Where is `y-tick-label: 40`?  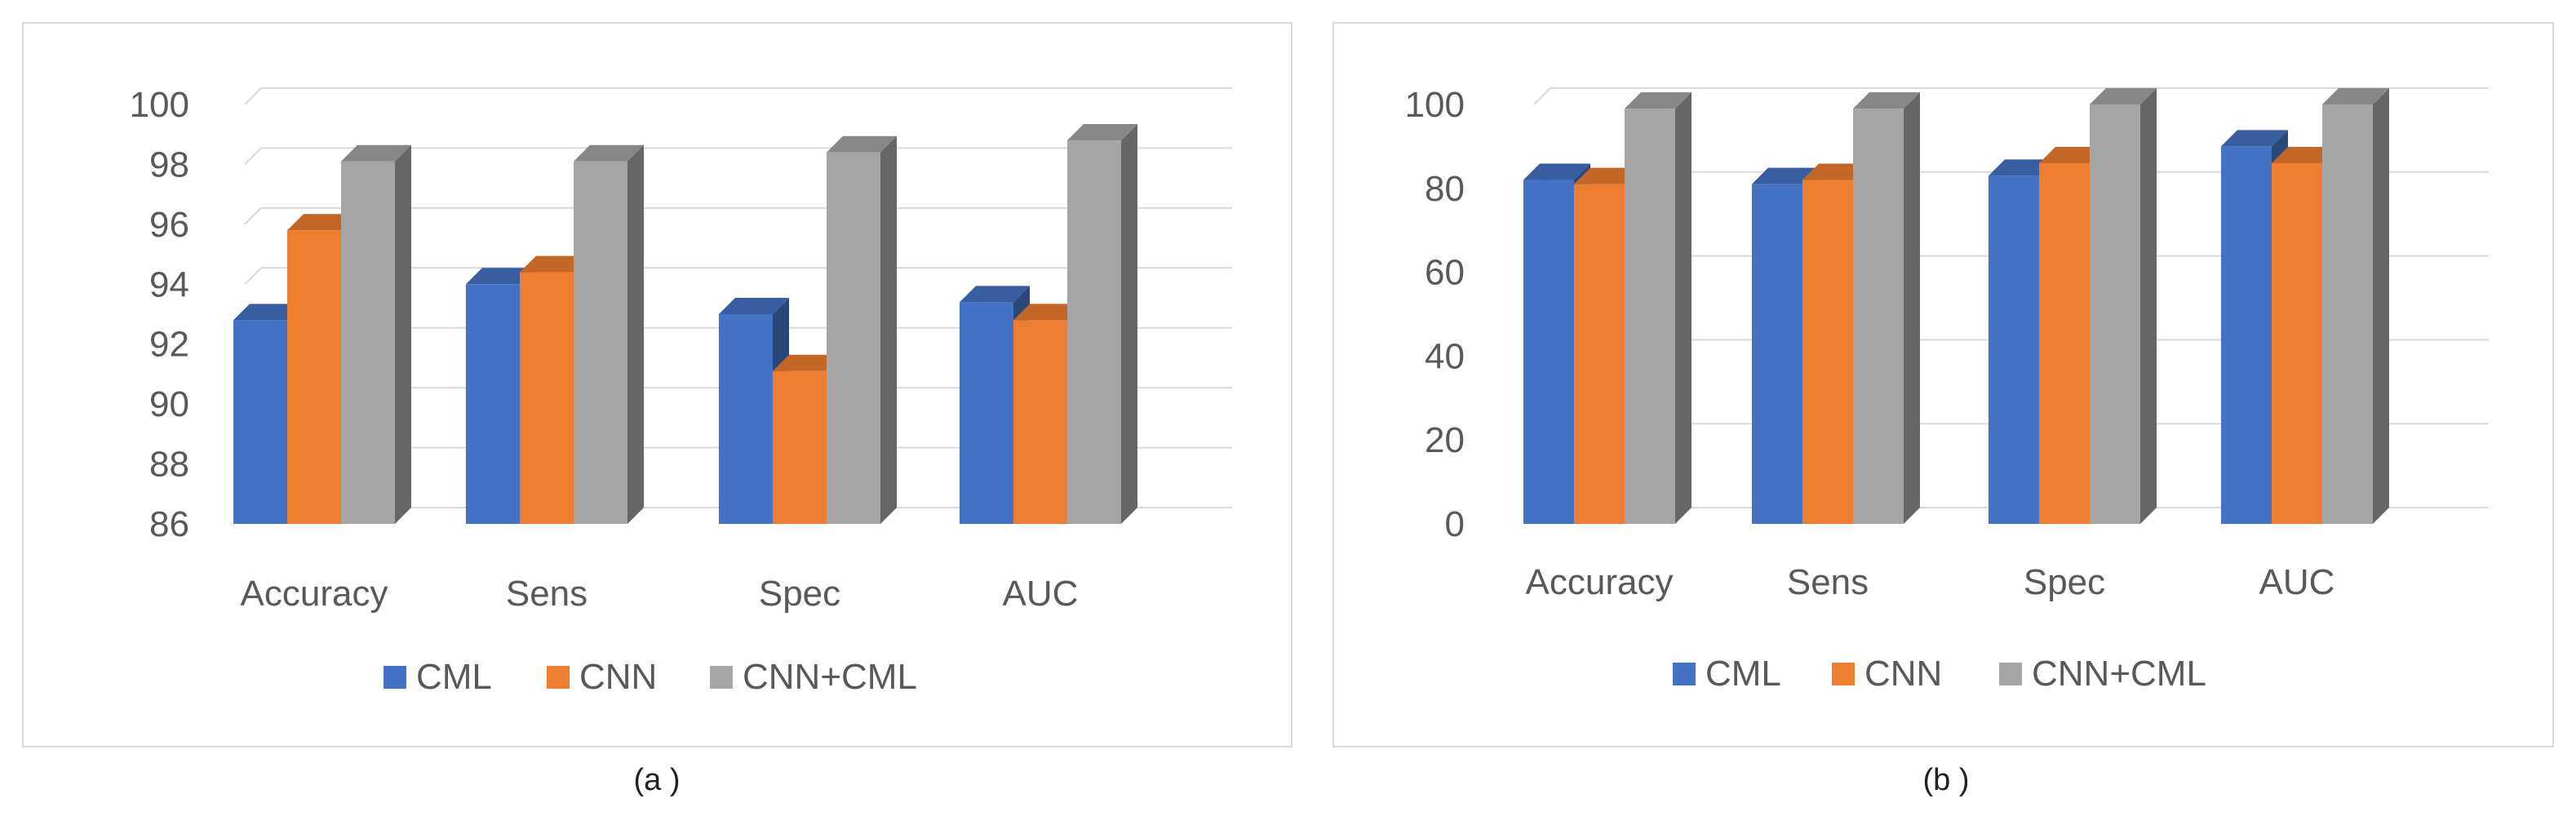 y-tick-label: 40 is located at coordinates (1445, 356).